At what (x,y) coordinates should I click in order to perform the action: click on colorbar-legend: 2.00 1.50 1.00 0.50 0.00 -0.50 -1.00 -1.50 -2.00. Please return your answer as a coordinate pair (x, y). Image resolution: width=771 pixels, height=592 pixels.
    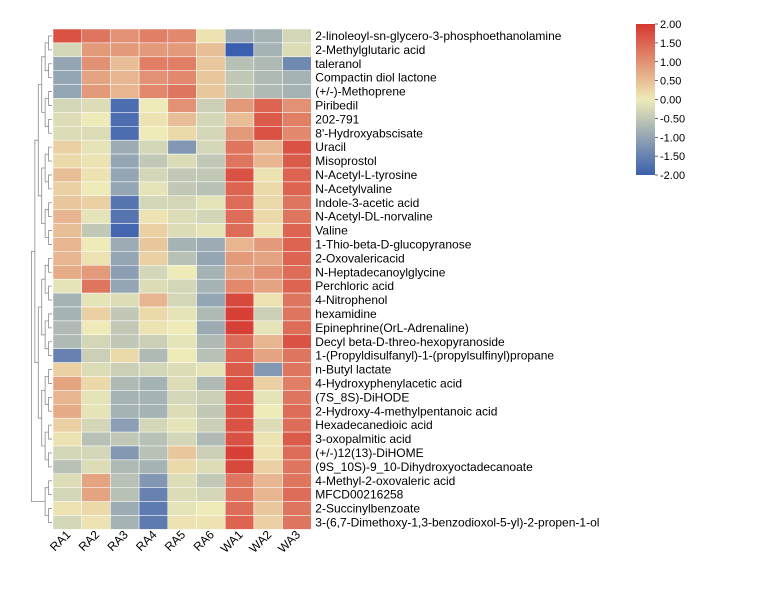
    Looking at the image, I should click on (660, 100).